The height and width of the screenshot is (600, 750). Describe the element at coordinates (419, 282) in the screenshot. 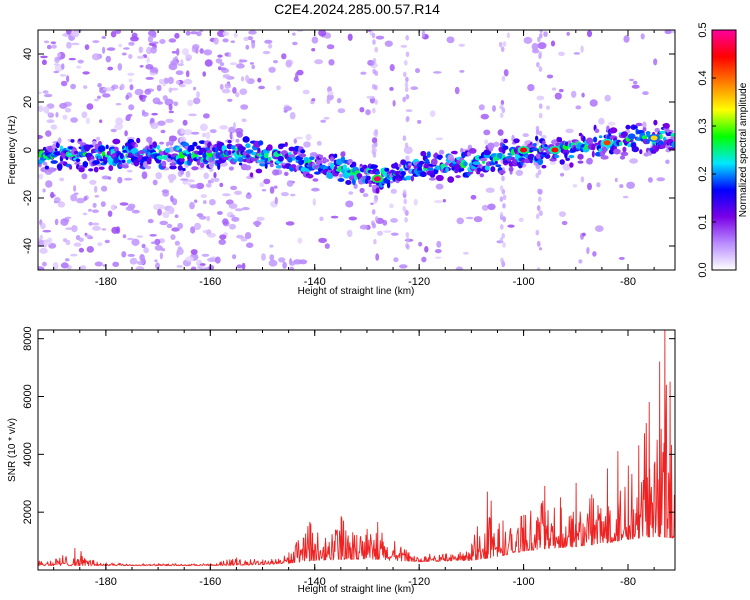

I see `x-tick-label: -120` at that location.